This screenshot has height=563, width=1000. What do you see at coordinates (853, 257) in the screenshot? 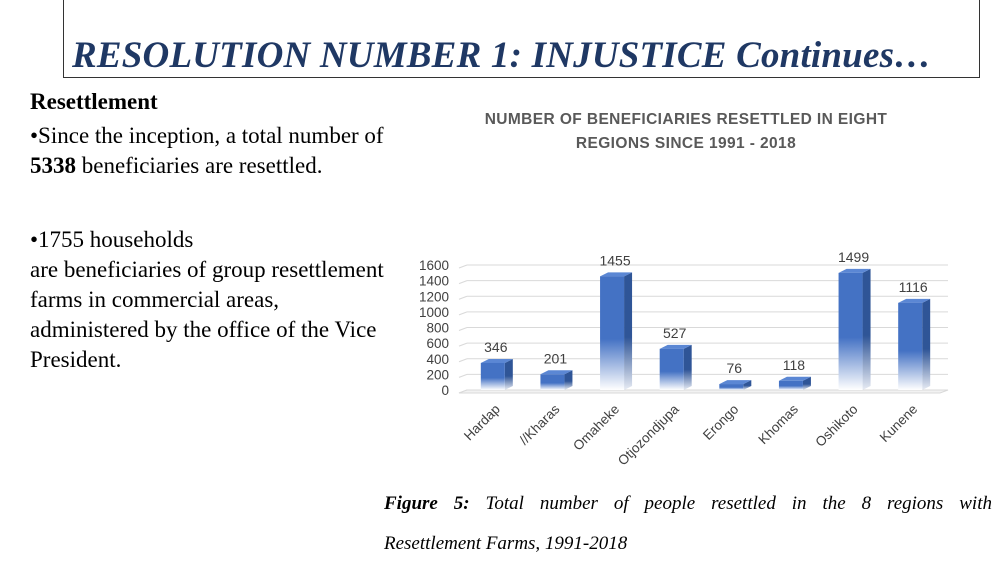
I see `data-label: 1499` at bounding box center [853, 257].